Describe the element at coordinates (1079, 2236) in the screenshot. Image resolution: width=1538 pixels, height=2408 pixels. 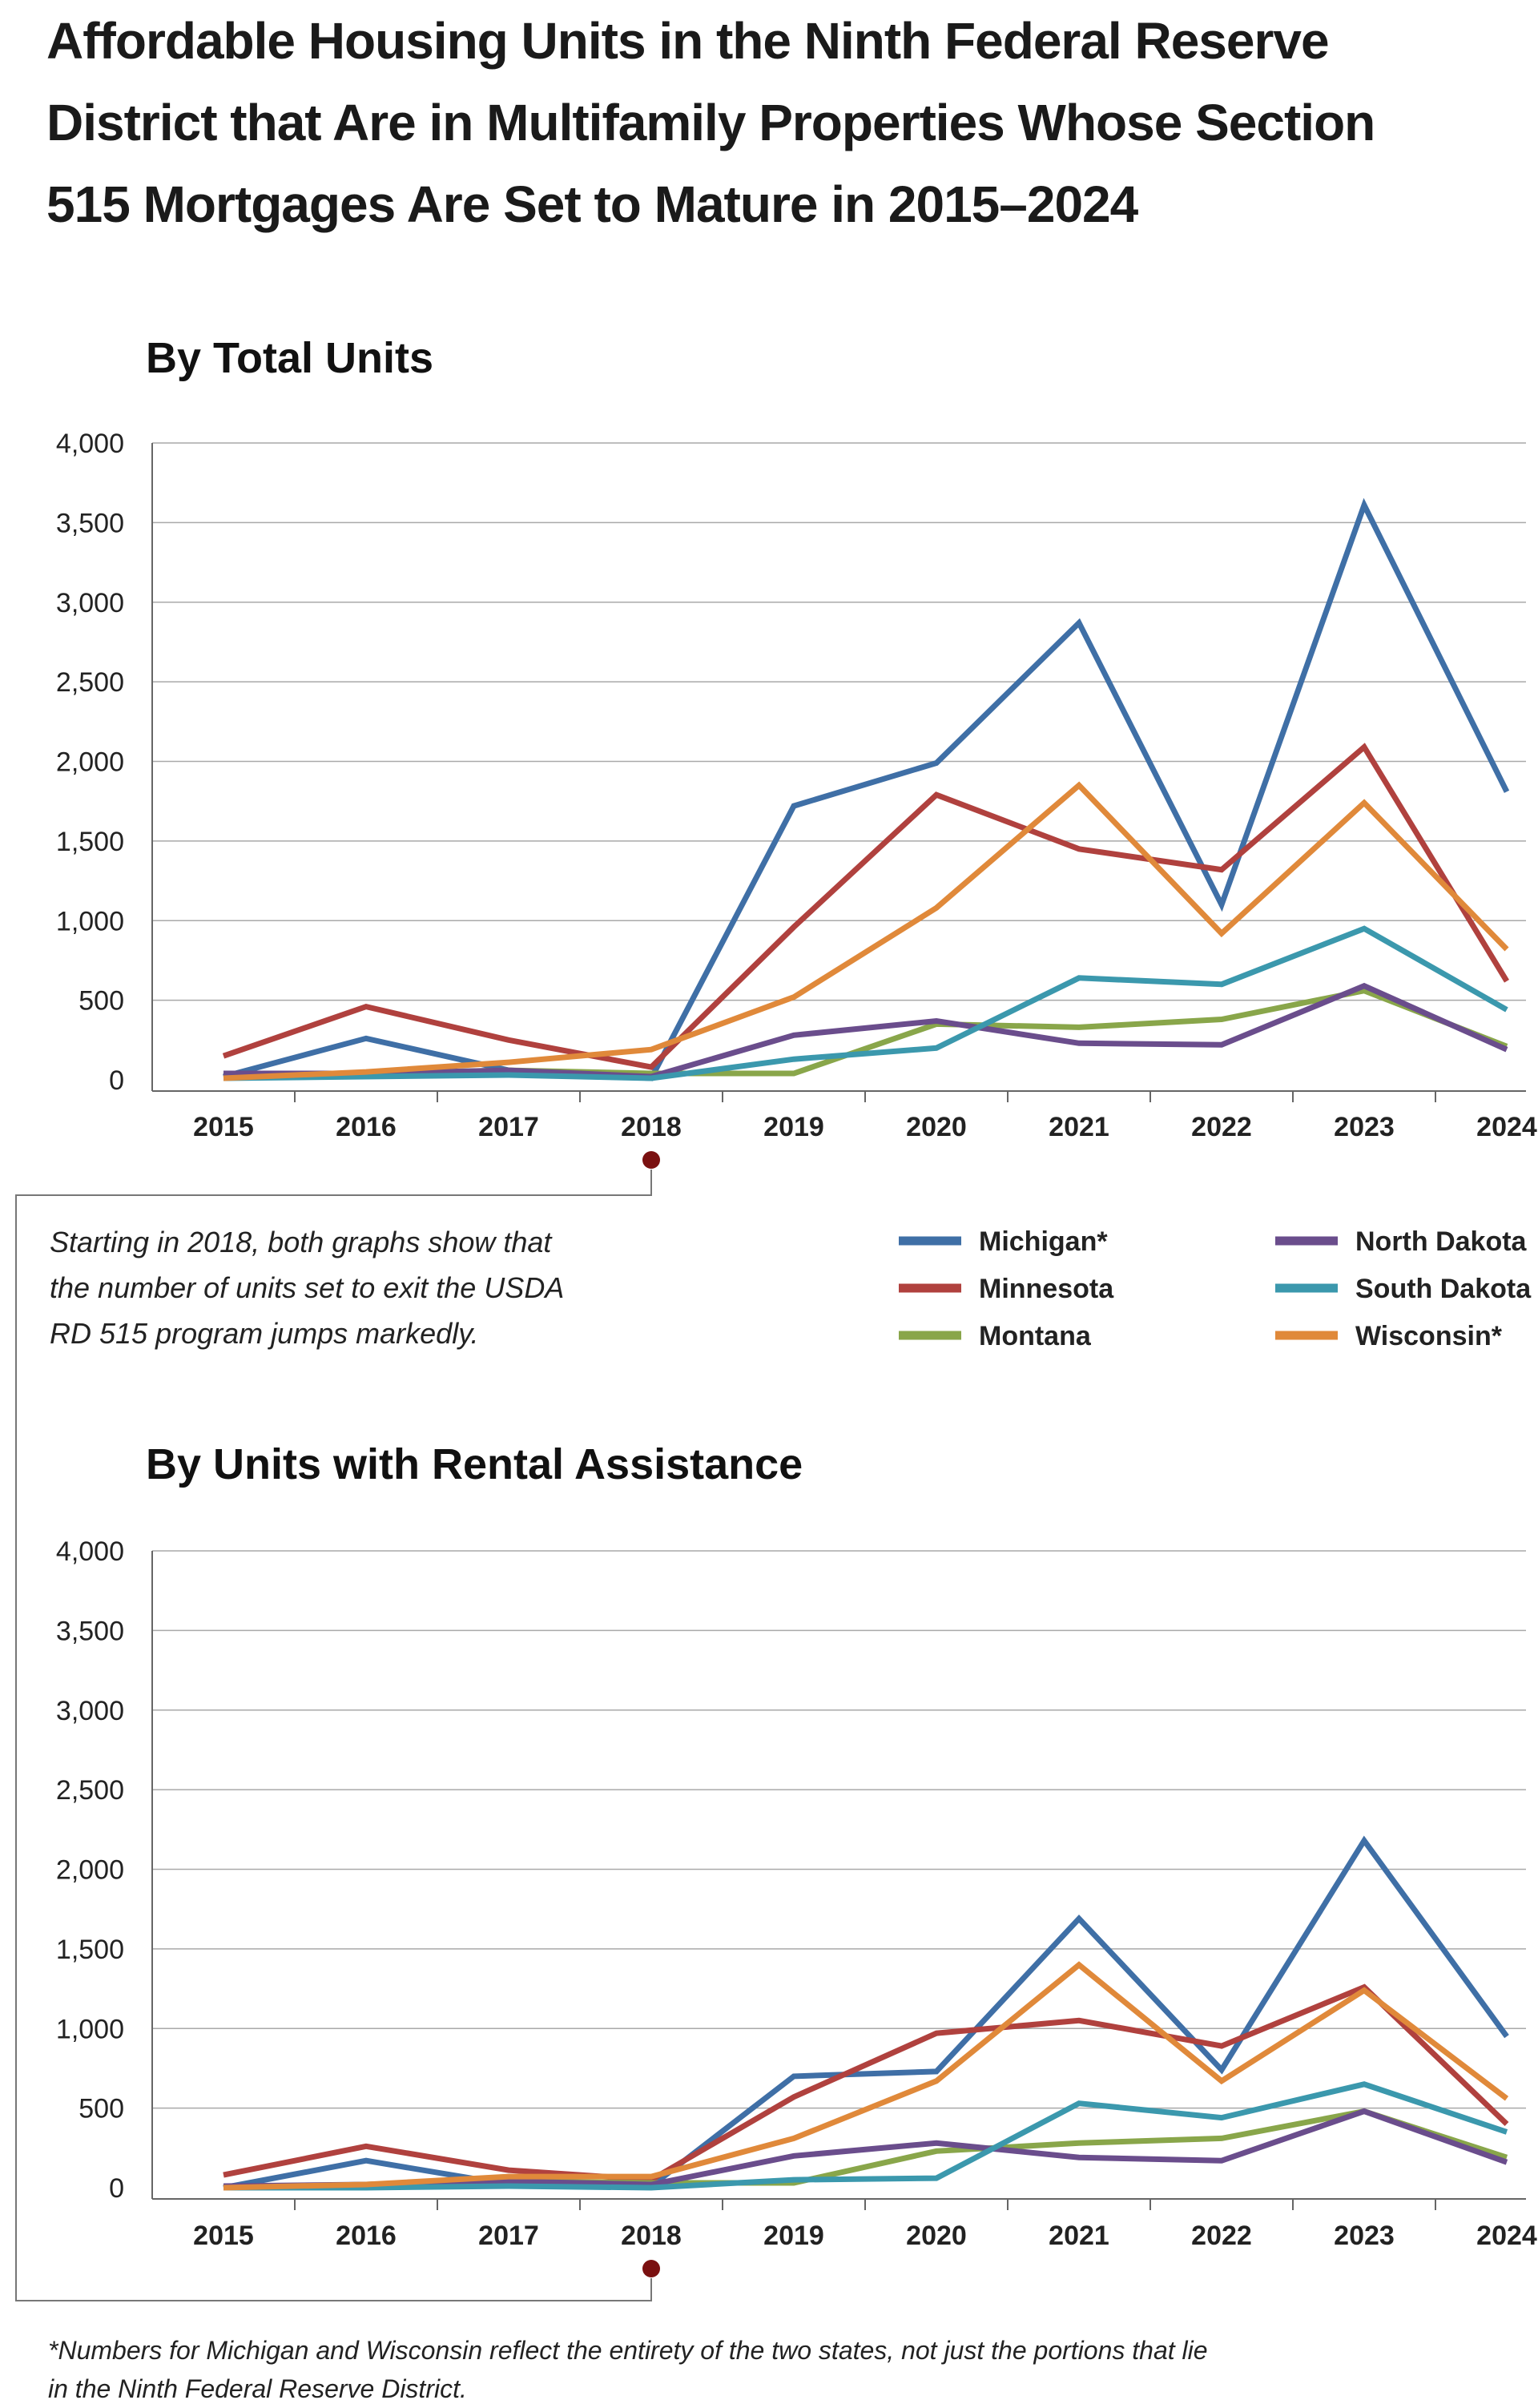
I see `x-tick-label: 2021` at that location.